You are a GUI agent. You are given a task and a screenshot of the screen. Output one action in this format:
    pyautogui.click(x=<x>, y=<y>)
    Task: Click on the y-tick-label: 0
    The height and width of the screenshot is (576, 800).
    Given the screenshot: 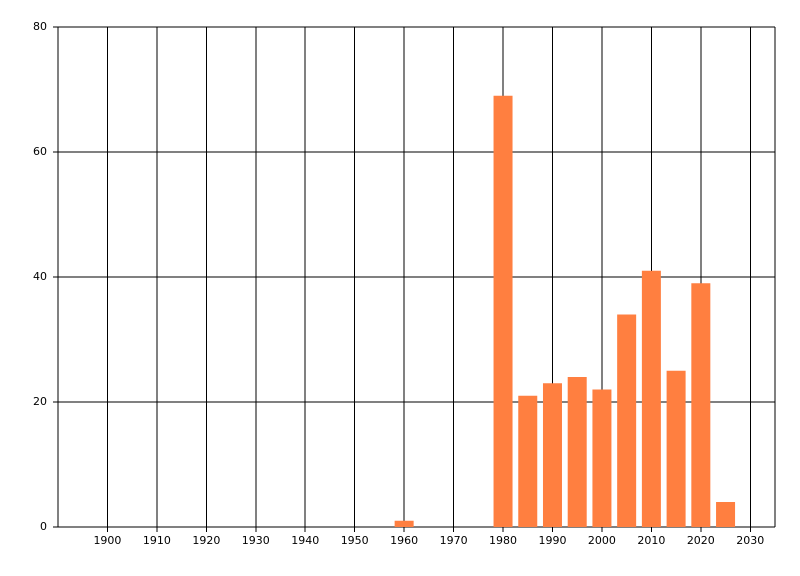 What is the action you would take?
    pyautogui.click(x=43, y=526)
    